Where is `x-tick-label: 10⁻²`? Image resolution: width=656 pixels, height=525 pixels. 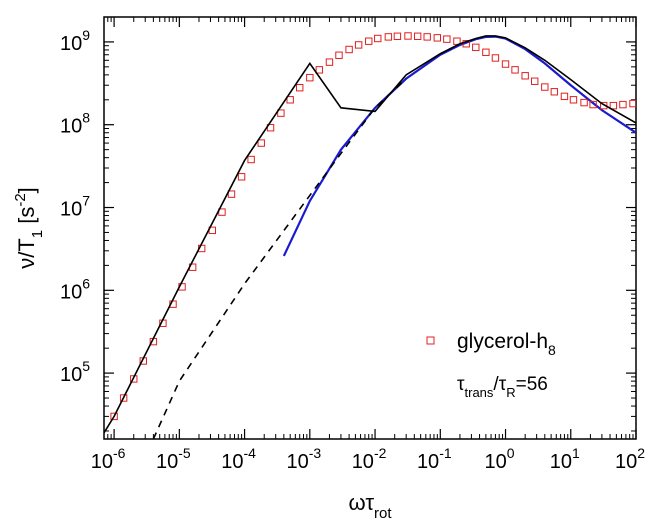 x-tick-label: 10⁻² is located at coordinates (369, 459).